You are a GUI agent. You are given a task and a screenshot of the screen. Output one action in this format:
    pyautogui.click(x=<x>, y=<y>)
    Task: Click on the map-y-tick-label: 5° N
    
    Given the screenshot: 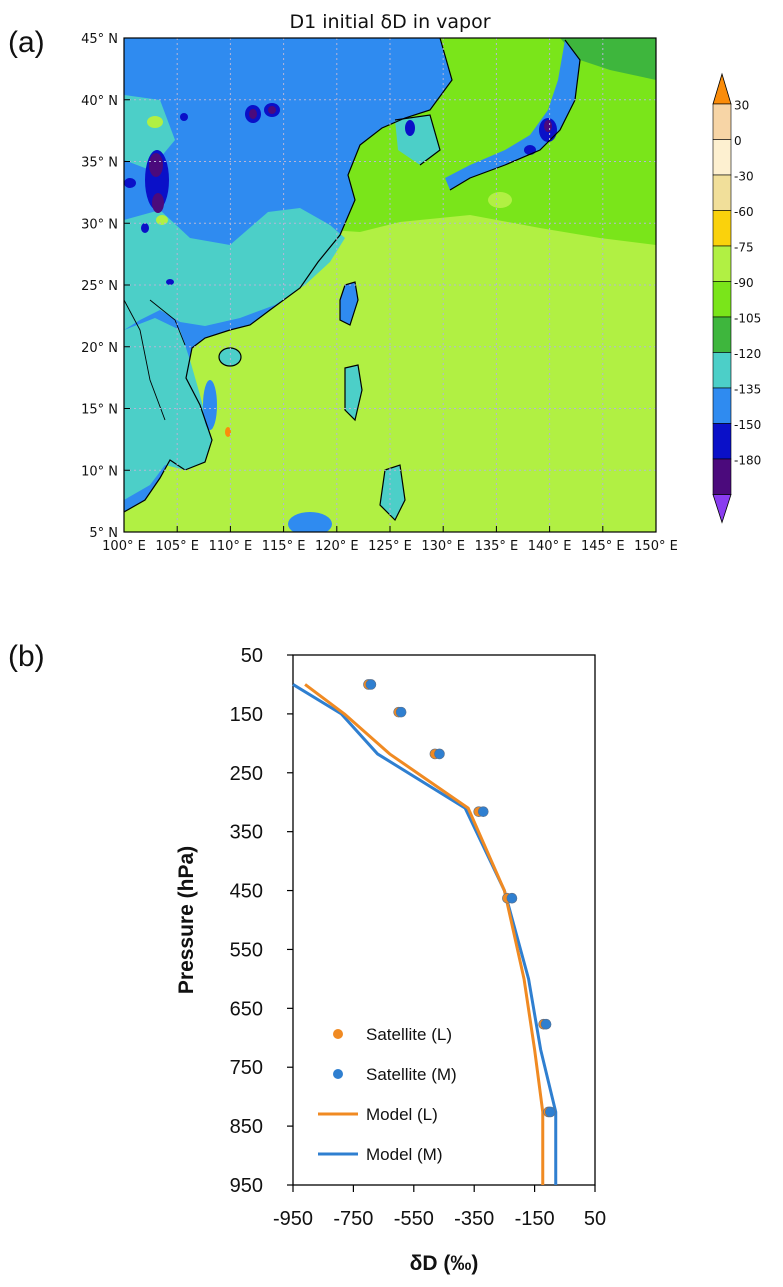 What is the action you would take?
    pyautogui.click(x=103, y=533)
    